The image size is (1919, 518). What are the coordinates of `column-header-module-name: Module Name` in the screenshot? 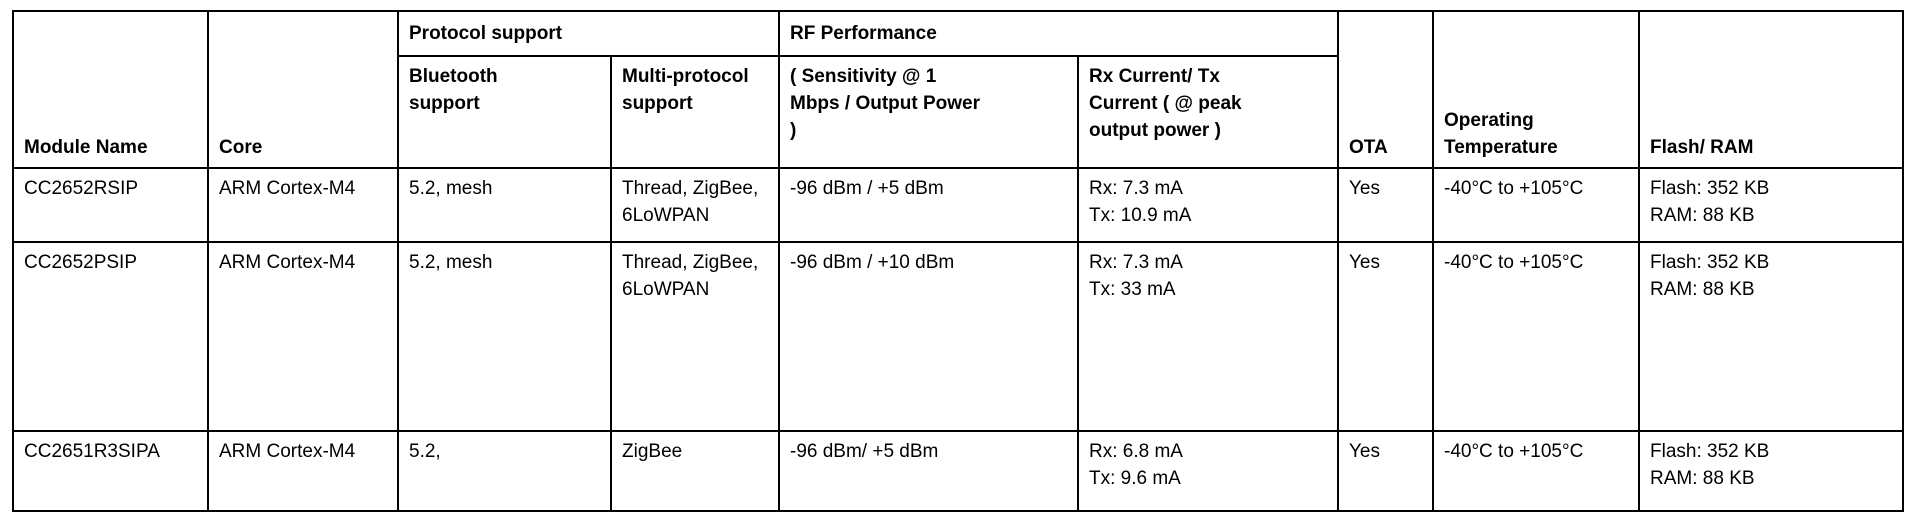 It's located at (110, 89).